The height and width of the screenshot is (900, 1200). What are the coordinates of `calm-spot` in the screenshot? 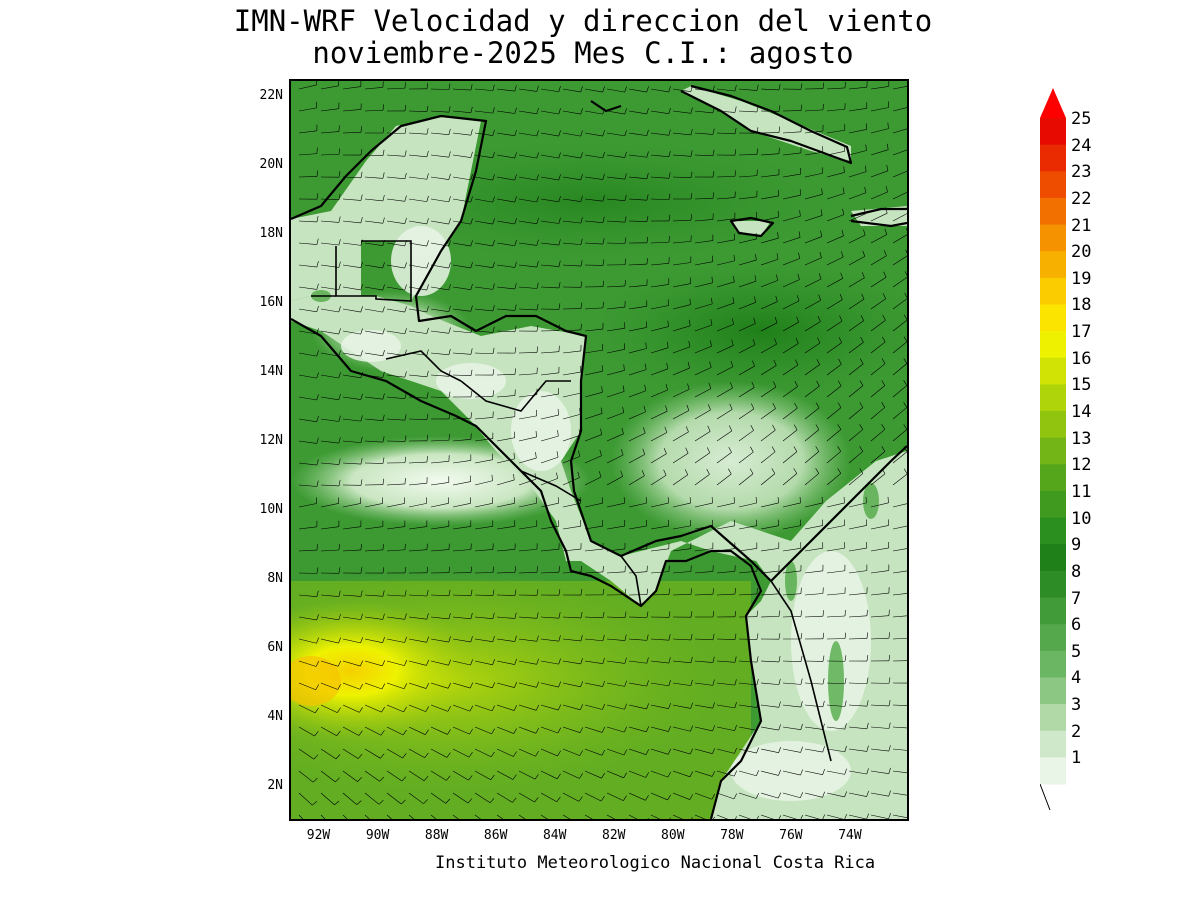 It's located at (371, 346).